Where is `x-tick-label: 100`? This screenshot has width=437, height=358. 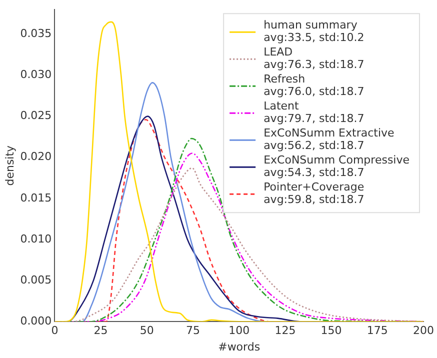 x-tick-label: 100 is located at coordinates (239, 331).